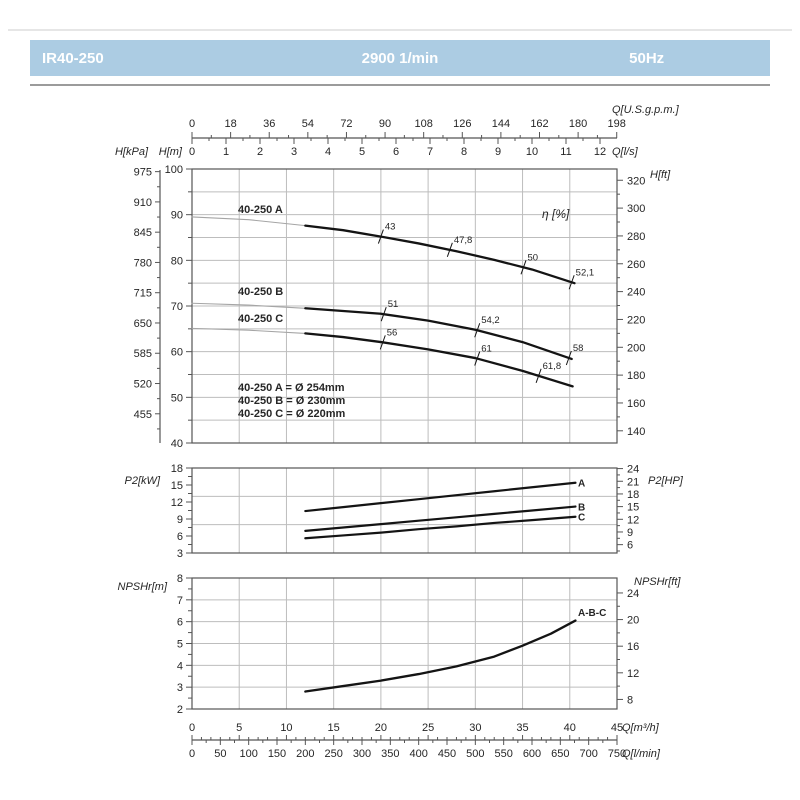 The height and width of the screenshot is (800, 800). What do you see at coordinates (192, 152) in the screenshot?
I see `ls-tick-label: 0` at bounding box center [192, 152].